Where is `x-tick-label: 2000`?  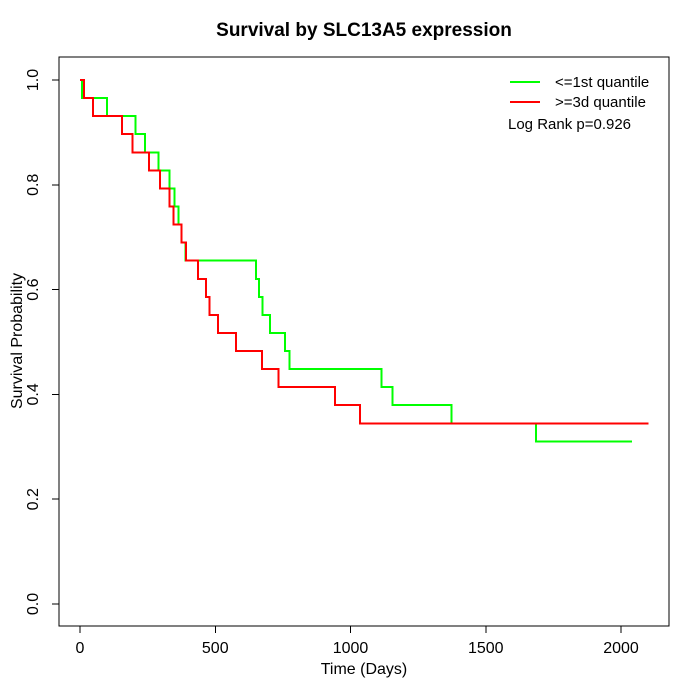 x-tick-label: 2000 is located at coordinates (621, 648).